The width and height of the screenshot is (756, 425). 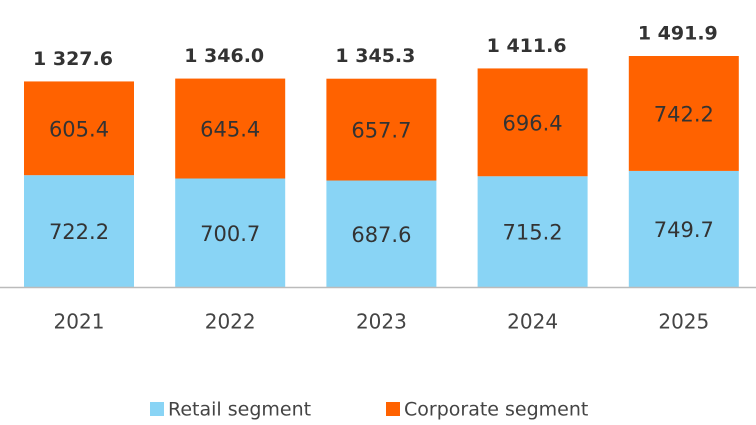 What do you see at coordinates (532, 322) in the screenshot?
I see `x-tick-label: 2024` at bounding box center [532, 322].